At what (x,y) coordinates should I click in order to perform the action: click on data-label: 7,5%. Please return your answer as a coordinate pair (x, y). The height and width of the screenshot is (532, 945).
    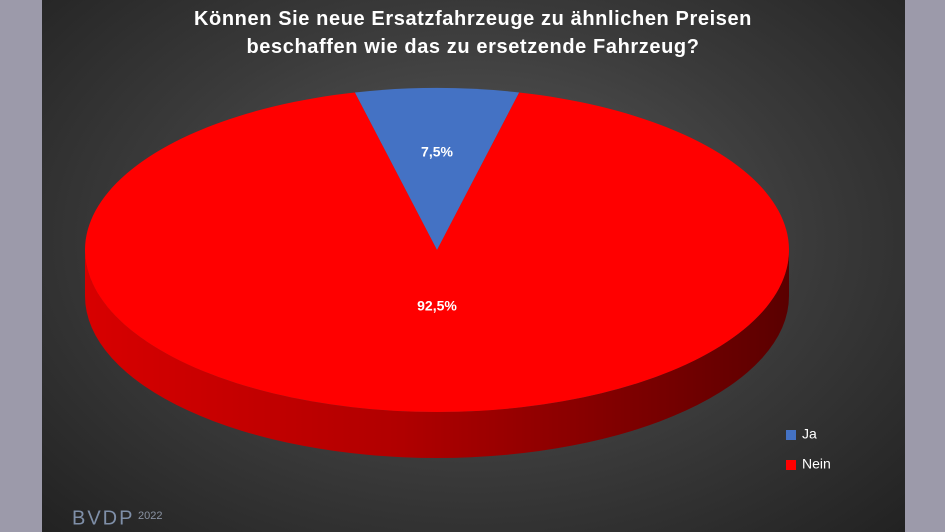
    Looking at the image, I should click on (437, 152).